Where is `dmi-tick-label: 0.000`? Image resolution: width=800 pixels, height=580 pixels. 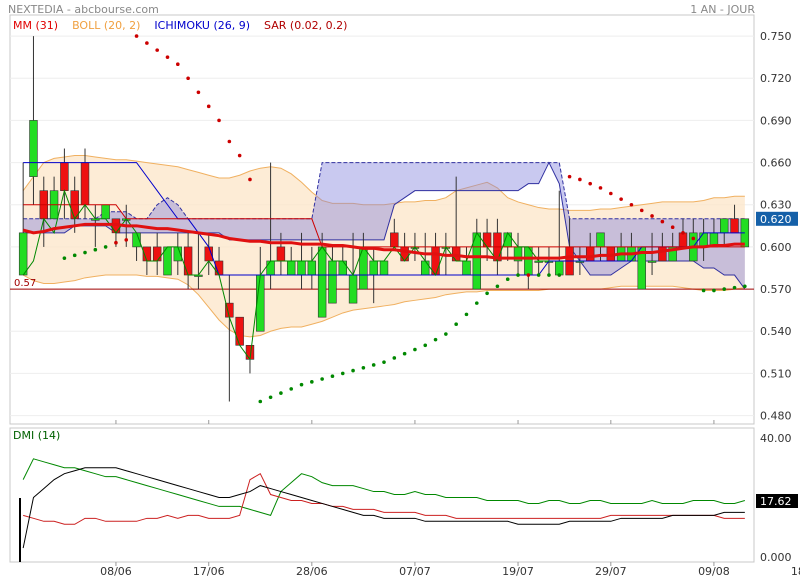
dmi-tick-label: 0.000 is located at coordinates (776, 557).